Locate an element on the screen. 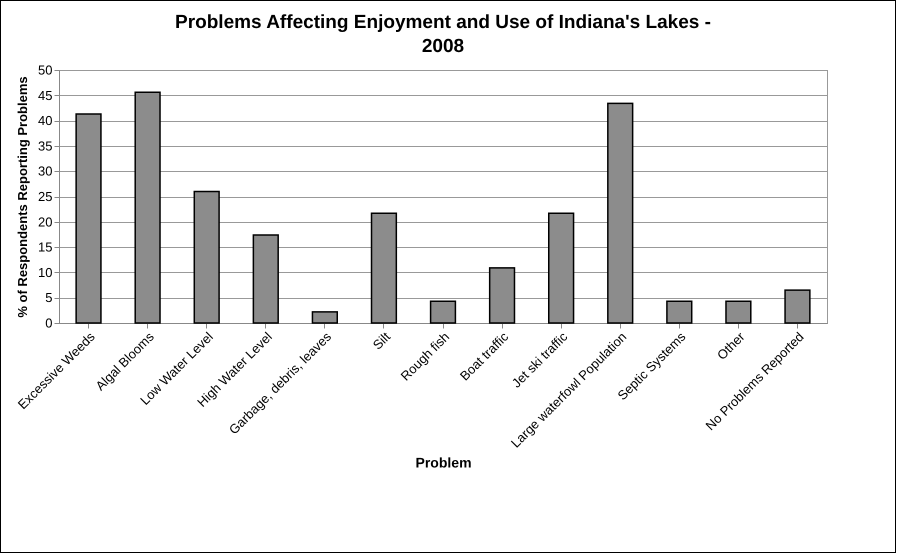 The image size is (898, 555). y-tick-label: 50 is located at coordinates (45, 70).